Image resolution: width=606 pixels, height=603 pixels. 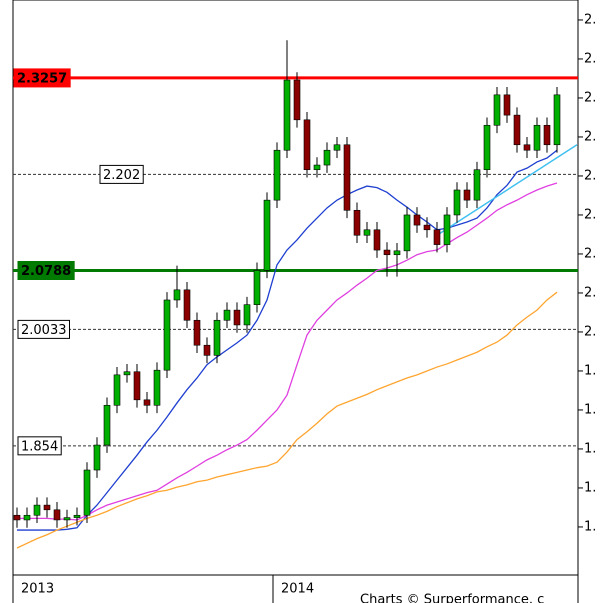 I want to click on x-tick-label: 2013, so click(x=37, y=589).